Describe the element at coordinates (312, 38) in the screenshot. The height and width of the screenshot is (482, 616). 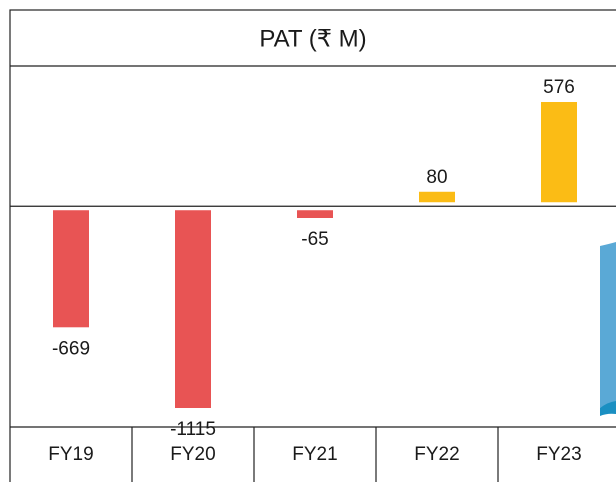
I see `chart-title: PAT (₹ M)` at that location.